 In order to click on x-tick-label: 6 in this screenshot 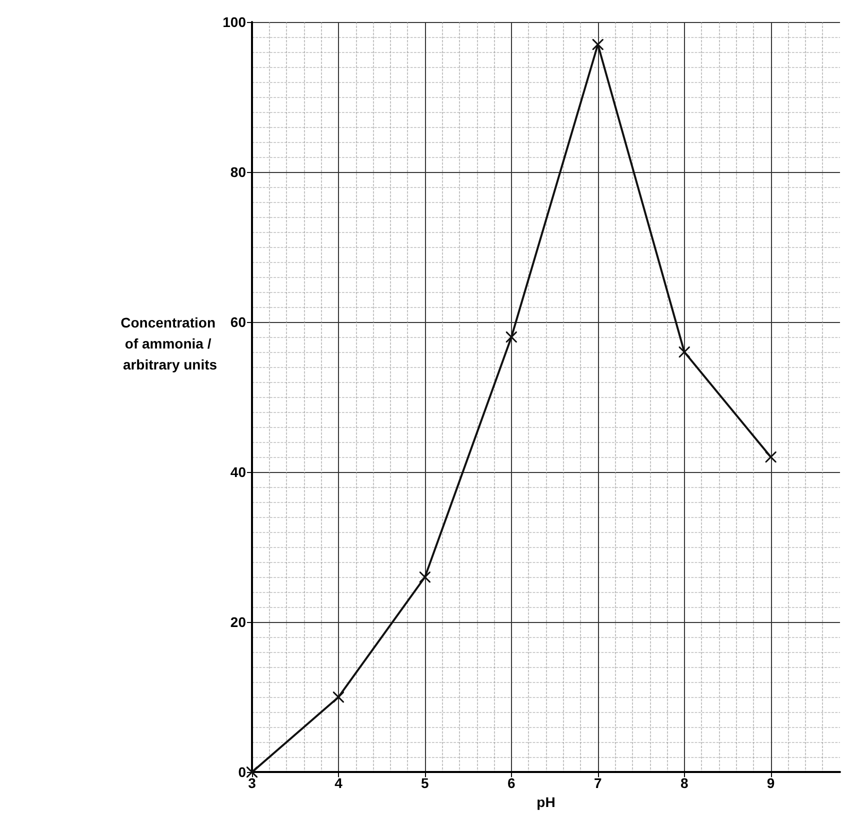, I will do `click(512, 783)`.